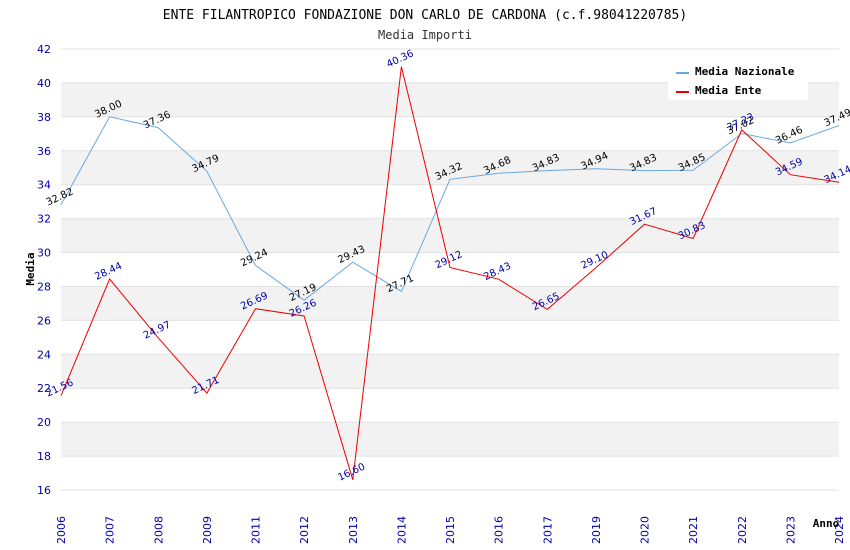  What do you see at coordinates (44, 151) in the screenshot?
I see `y-tick-label: 36` at bounding box center [44, 151].